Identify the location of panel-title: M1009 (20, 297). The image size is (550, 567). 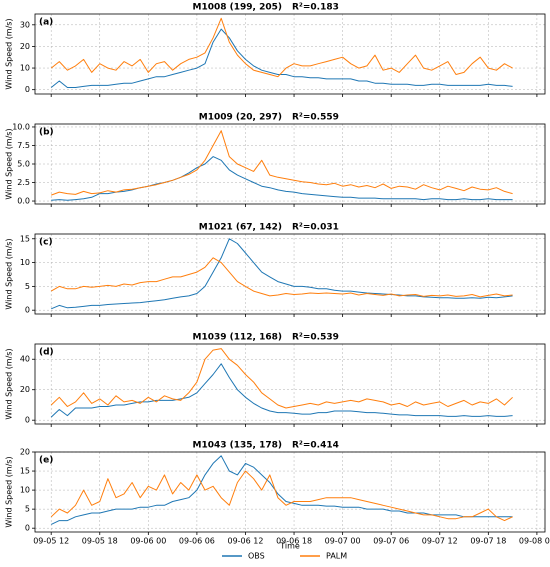
(240, 118).